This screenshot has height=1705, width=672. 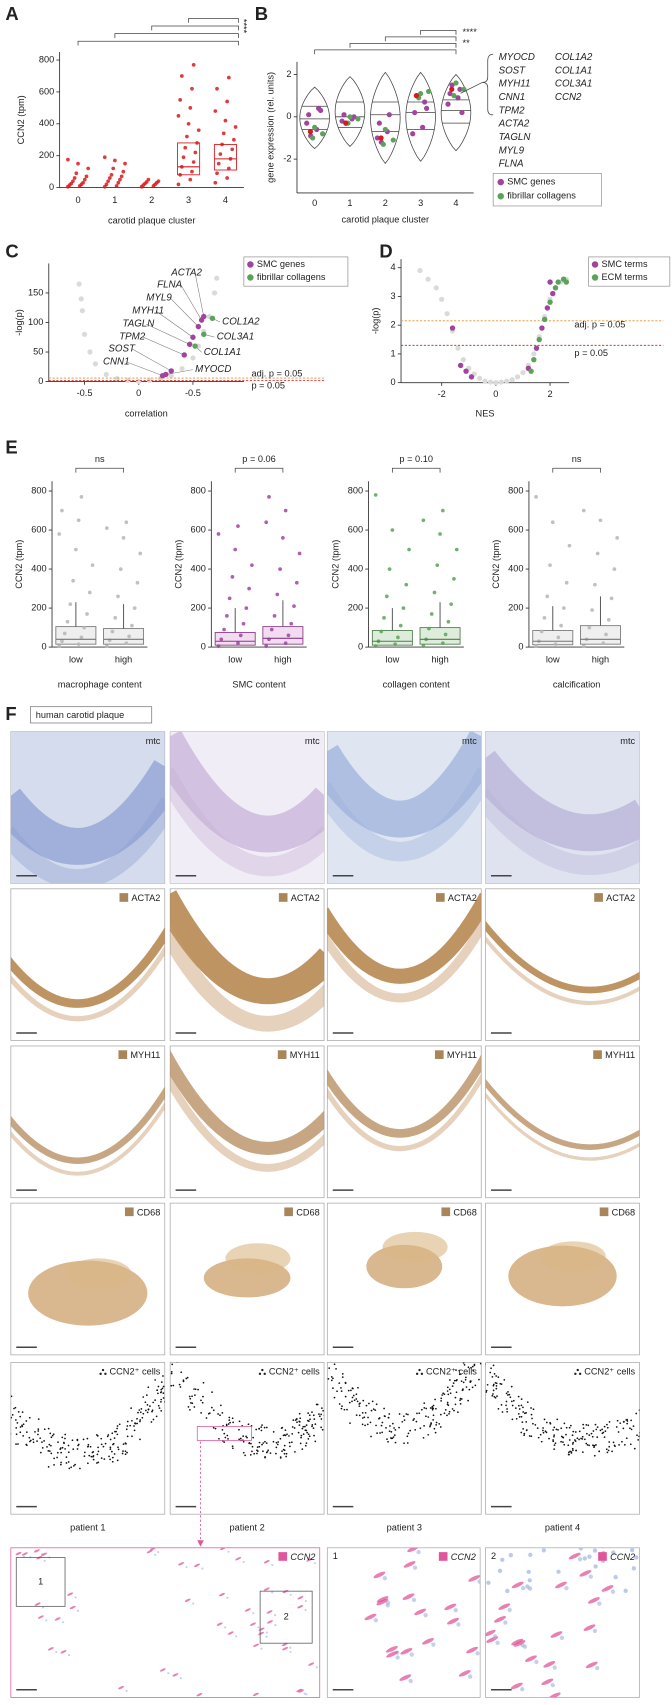 What do you see at coordinates (87, 1131) in the screenshot?
I see `tile-image` at bounding box center [87, 1131].